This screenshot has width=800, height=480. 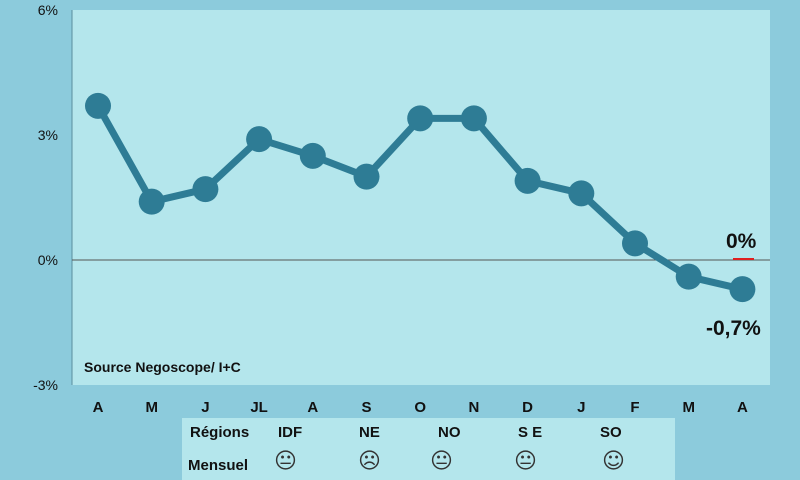 What do you see at coordinates (369, 461) in the screenshot?
I see `sad-face-icon: ☹` at bounding box center [369, 461].